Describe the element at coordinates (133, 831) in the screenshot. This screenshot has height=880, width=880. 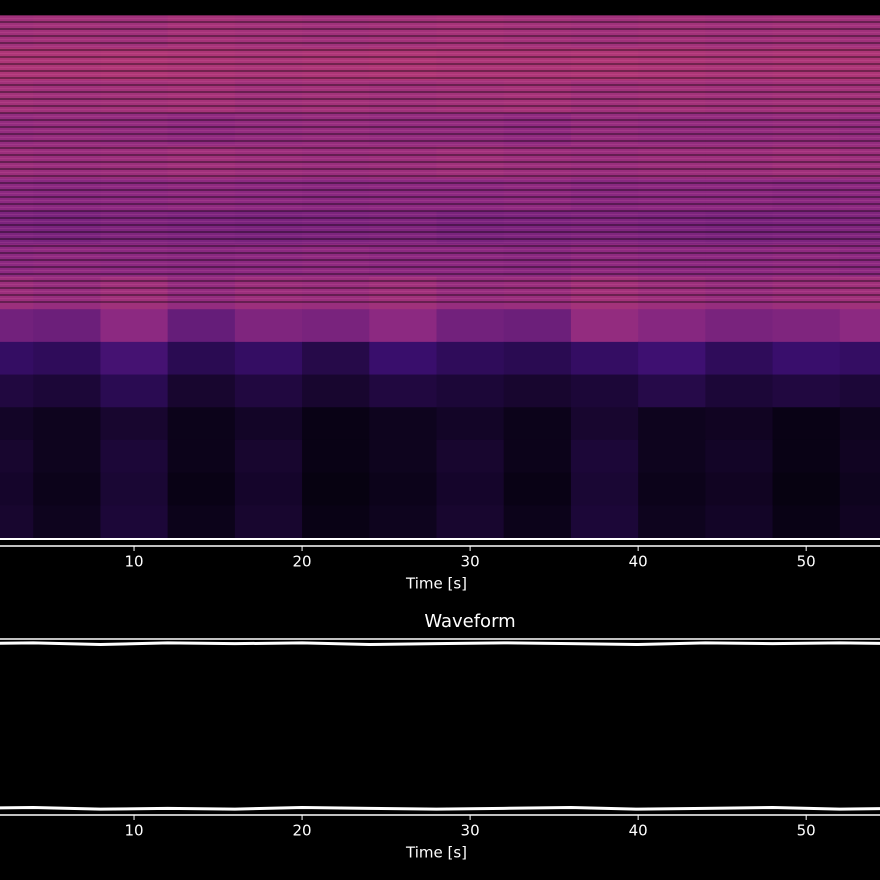
I see `x-tick-label: 10` at that location.